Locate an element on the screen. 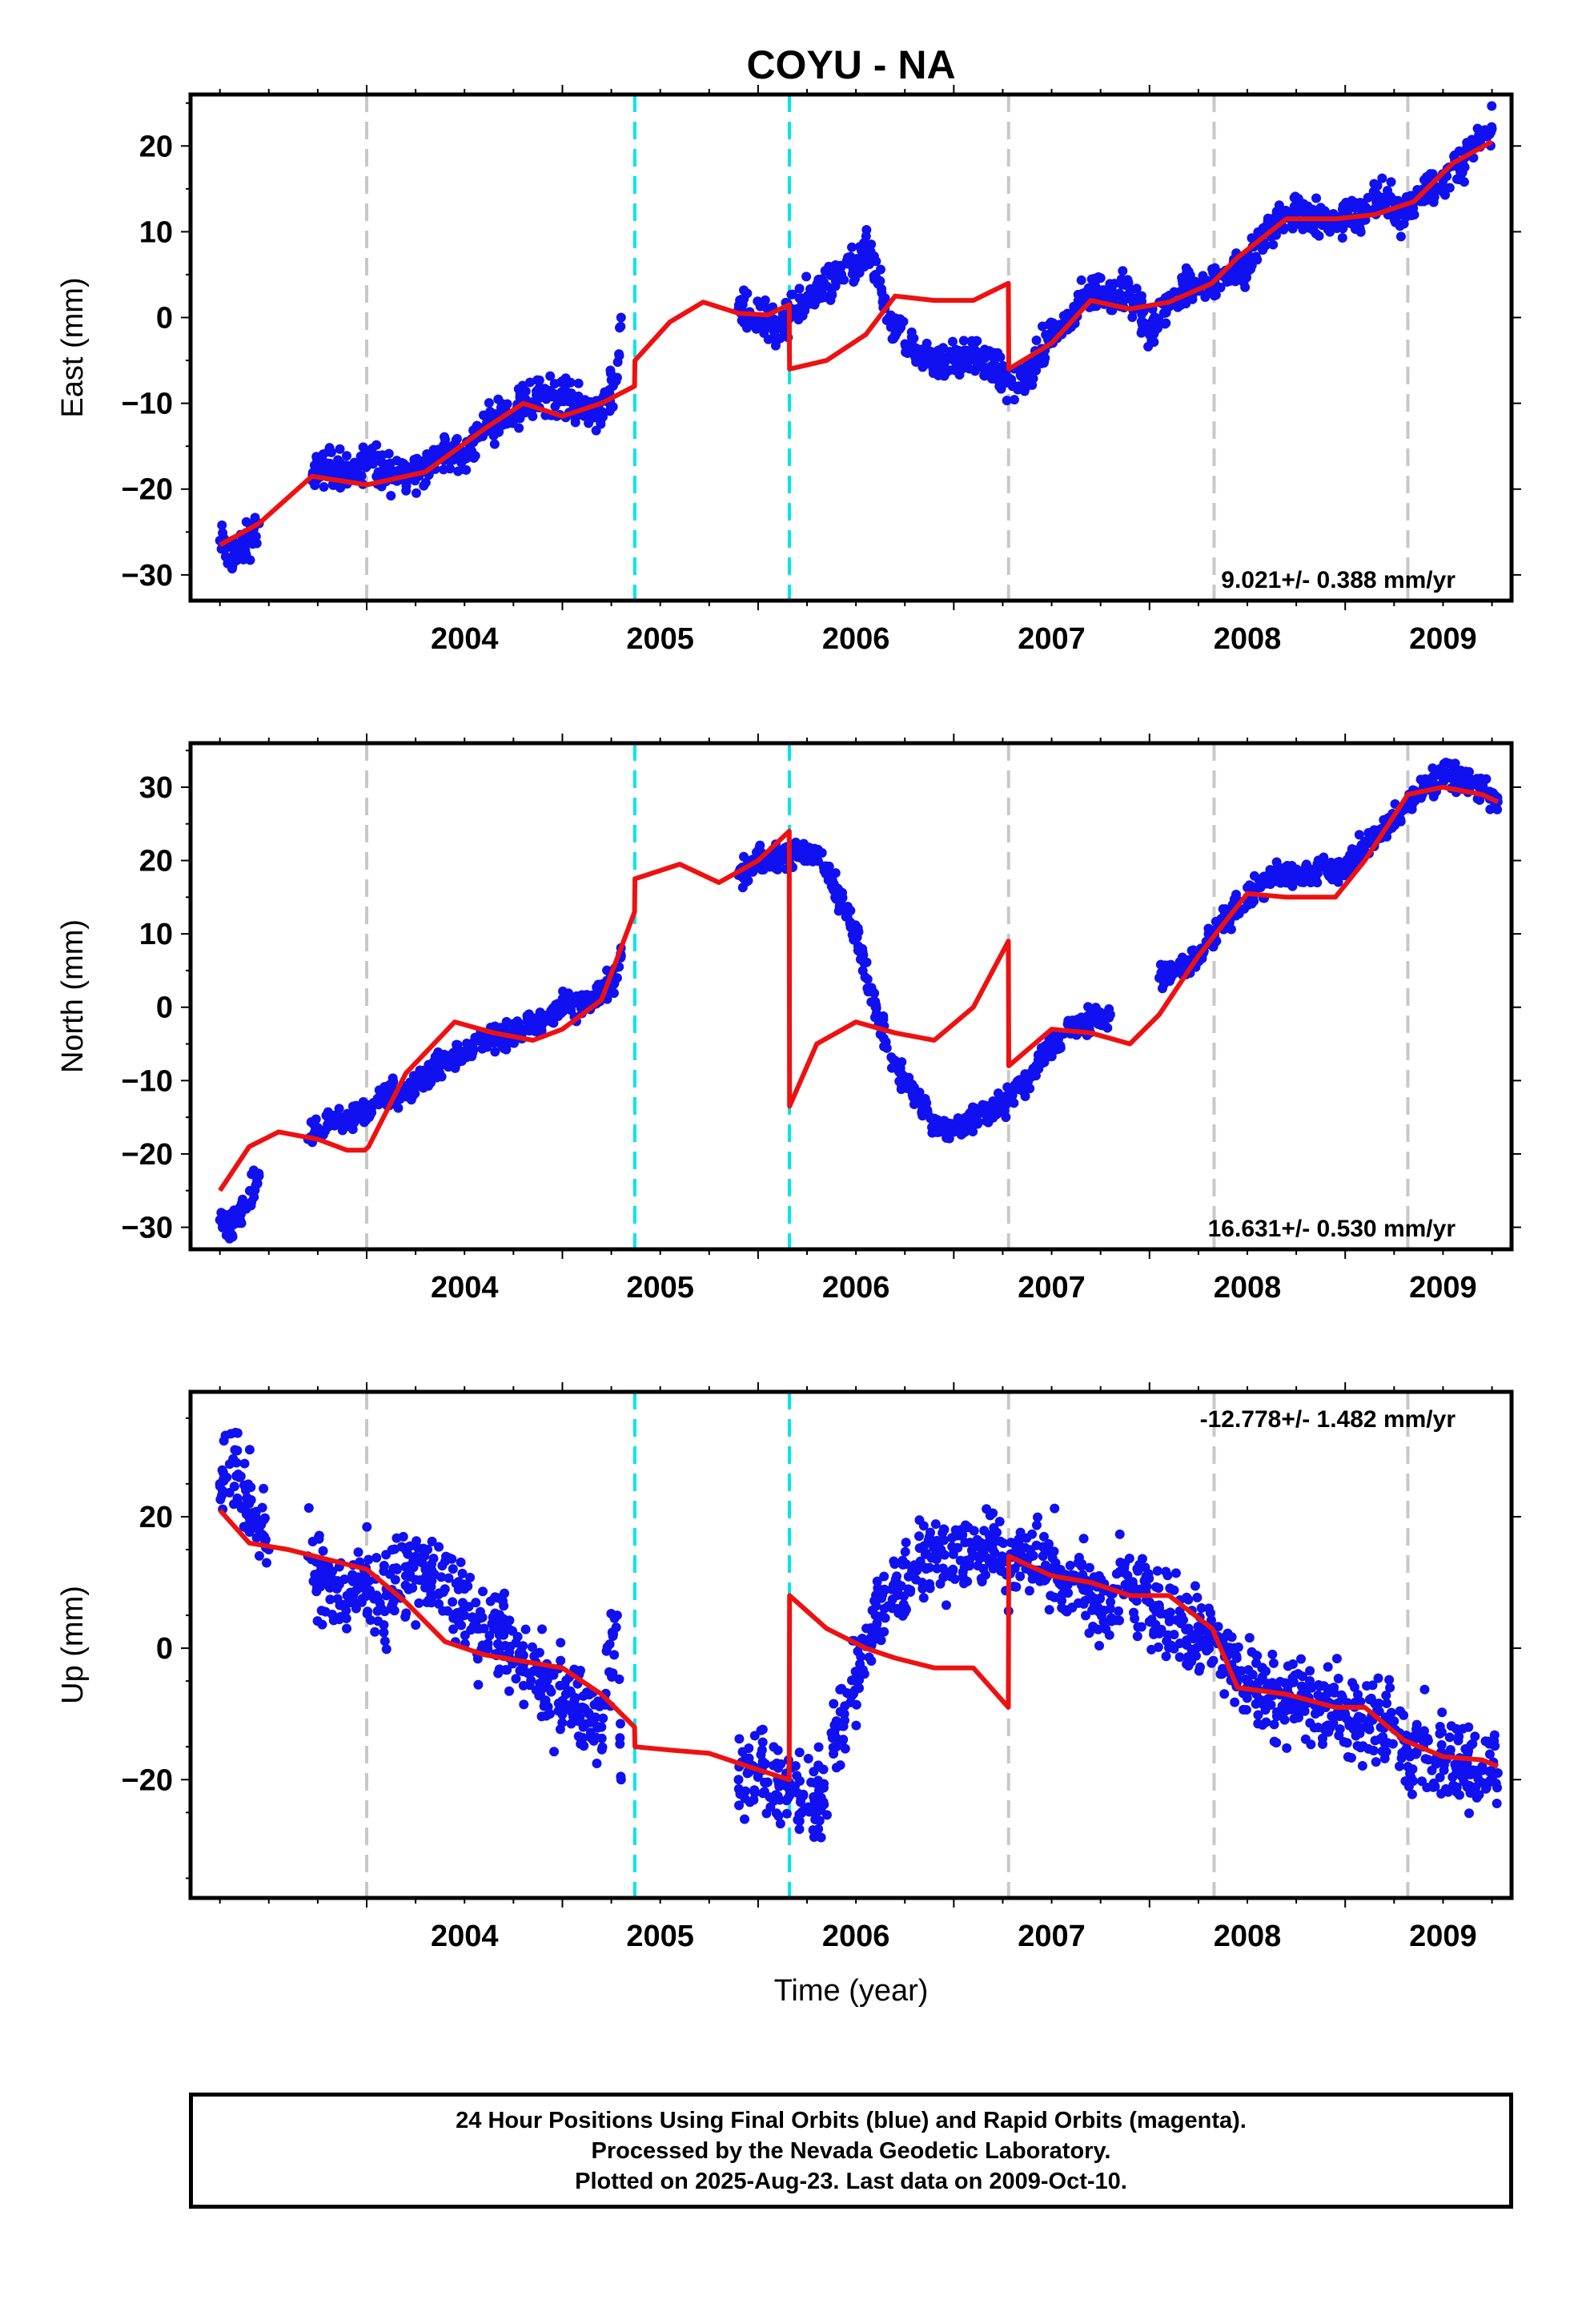  y-tick-label: 30 is located at coordinates (156, 788).